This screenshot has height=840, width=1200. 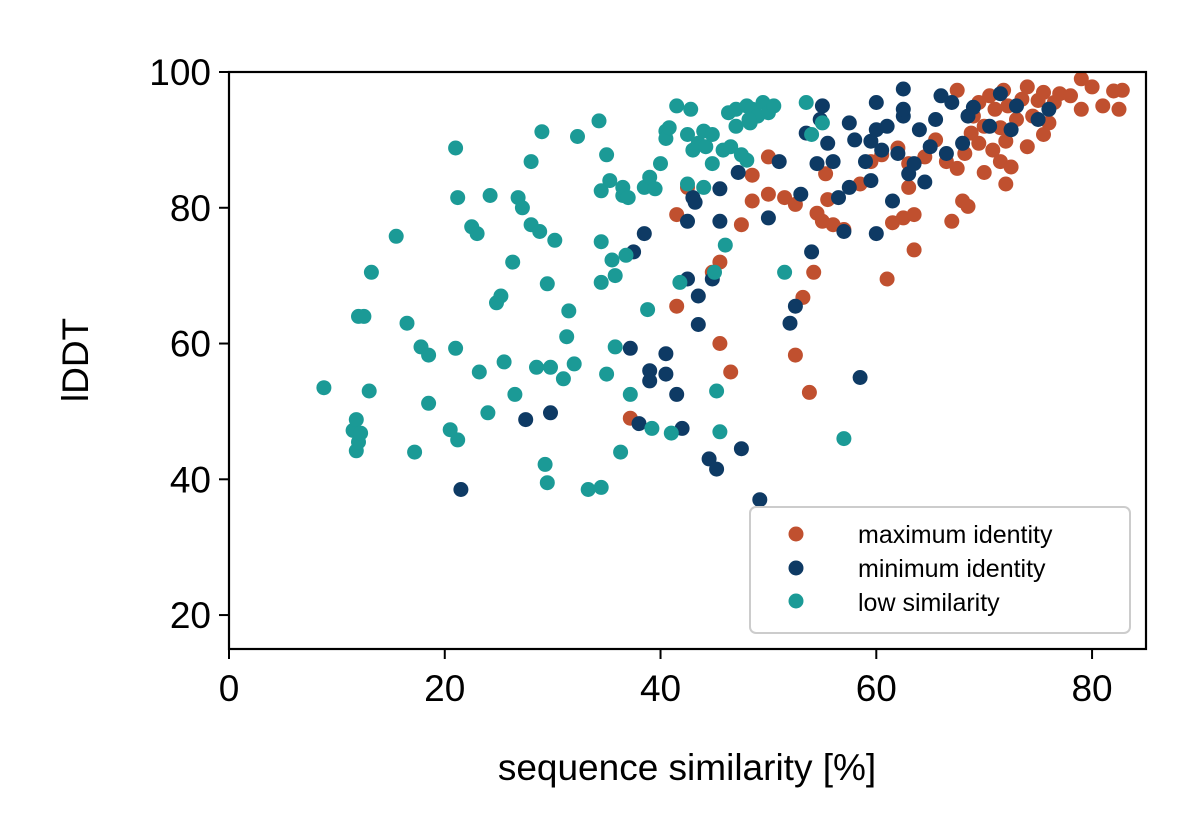 What do you see at coordinates (876, 688) in the screenshot?
I see `x-tick-label: 60` at bounding box center [876, 688].